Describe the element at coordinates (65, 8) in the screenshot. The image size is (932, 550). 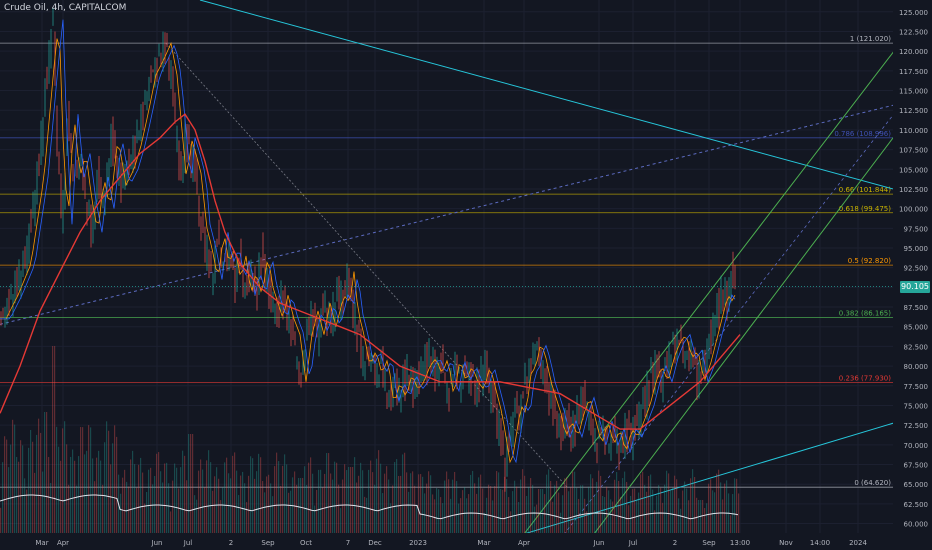
I see `symbol-title: Crude Oil, 4h, CAPITALCOM` at that location.